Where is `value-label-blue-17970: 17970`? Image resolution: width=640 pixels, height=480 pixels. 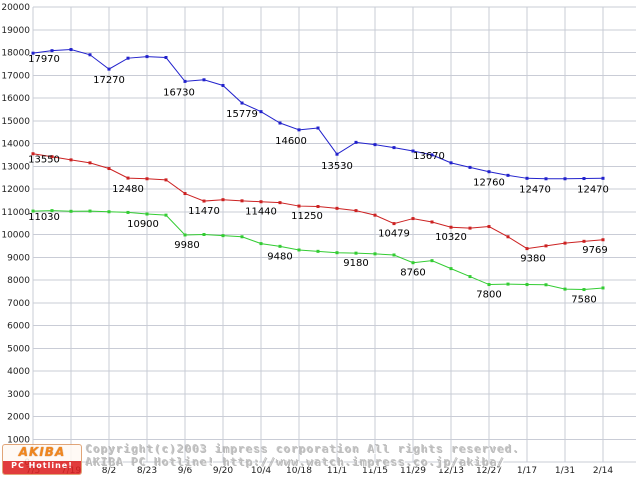
value-label-blue-17970: 17970 is located at coordinates (44, 59).